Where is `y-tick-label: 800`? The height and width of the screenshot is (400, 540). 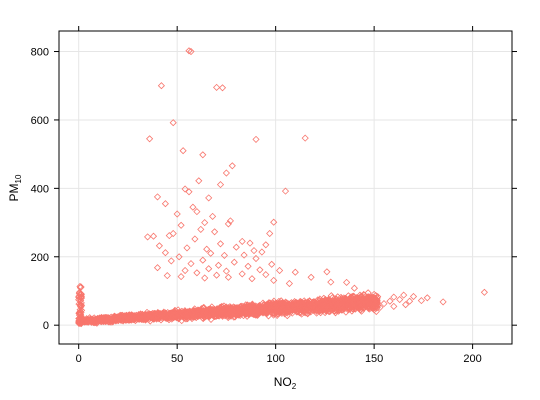 y-tick-label: 800 is located at coordinates (40, 53).